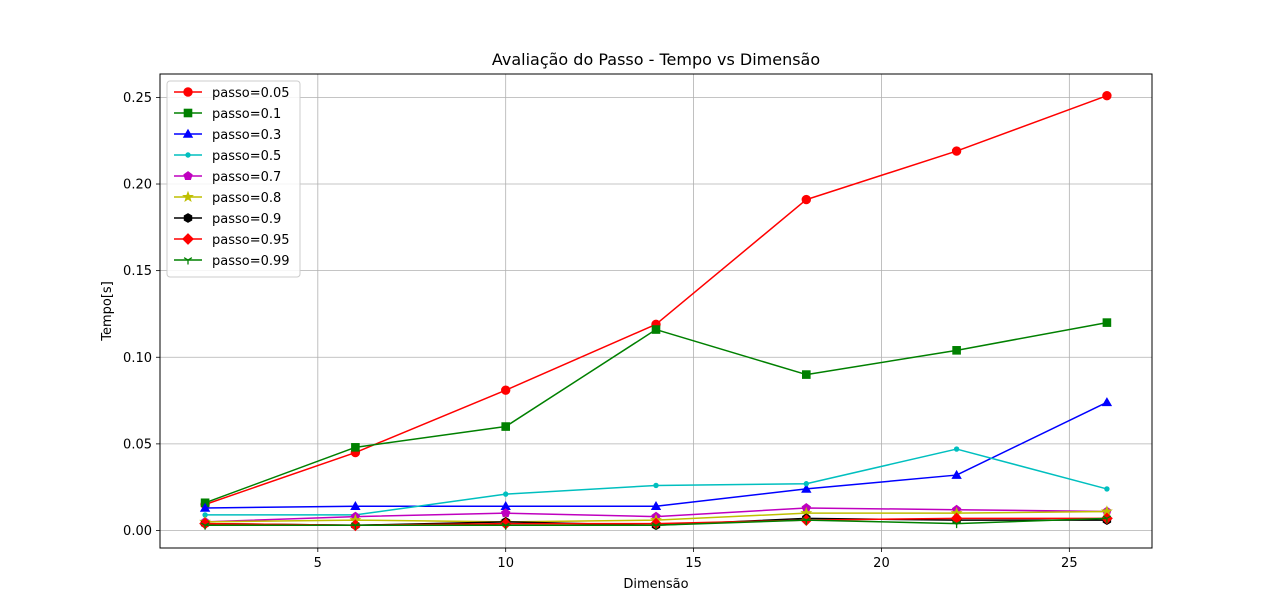  Describe the element at coordinates (251, 240) in the screenshot. I see `legend-label: passo=0.95` at that location.